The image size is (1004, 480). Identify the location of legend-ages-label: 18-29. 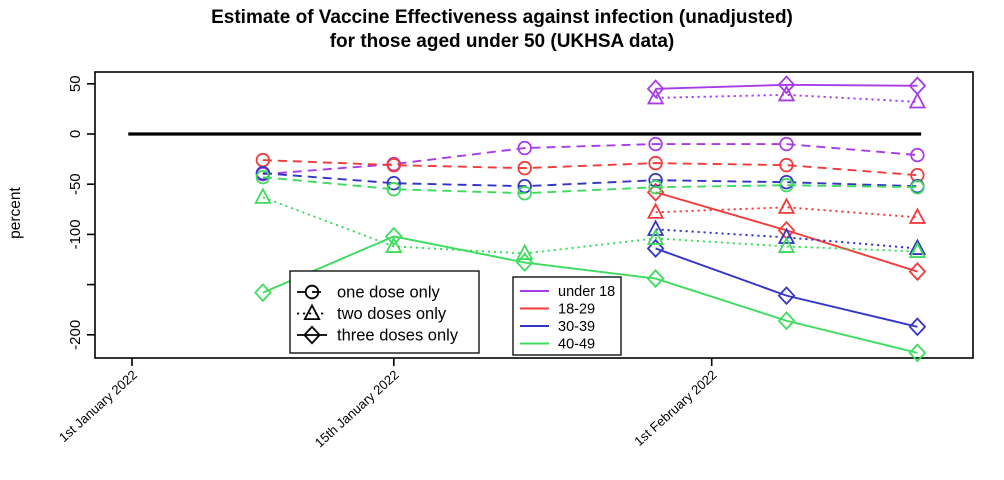
(576, 310).